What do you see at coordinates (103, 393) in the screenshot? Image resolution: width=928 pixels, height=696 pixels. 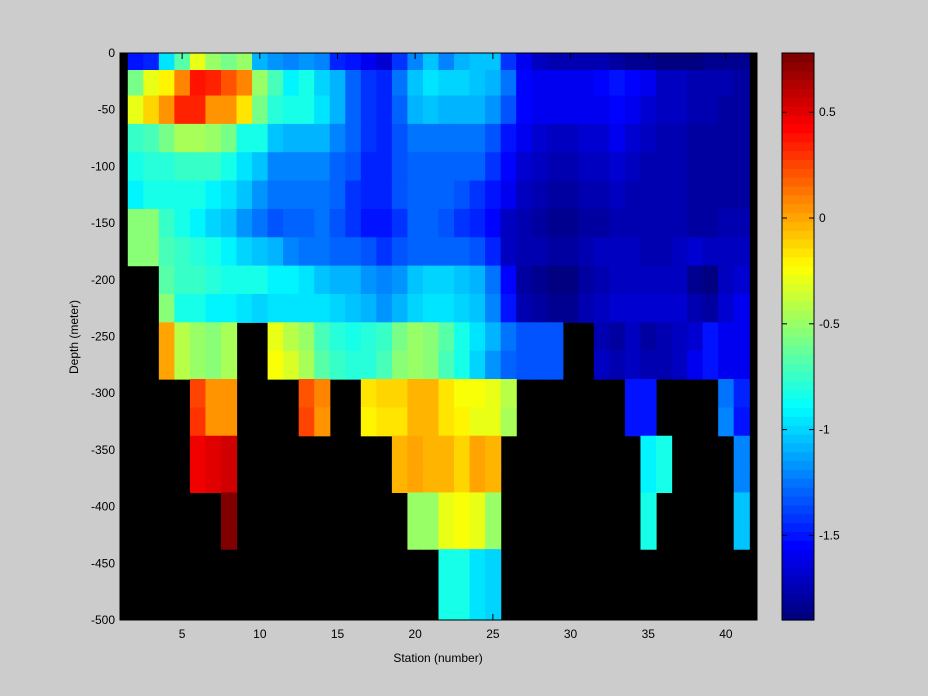 I see `y-tick-label: -300` at bounding box center [103, 393].